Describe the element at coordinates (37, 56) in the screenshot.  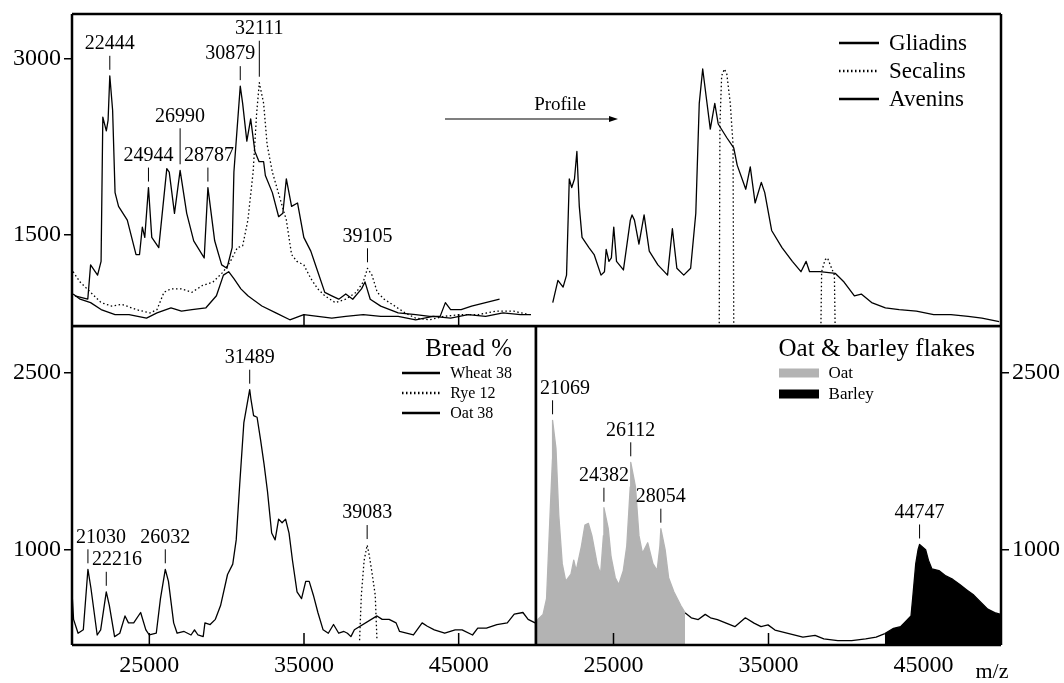
I see `y-tick-label: 3000` at that location.